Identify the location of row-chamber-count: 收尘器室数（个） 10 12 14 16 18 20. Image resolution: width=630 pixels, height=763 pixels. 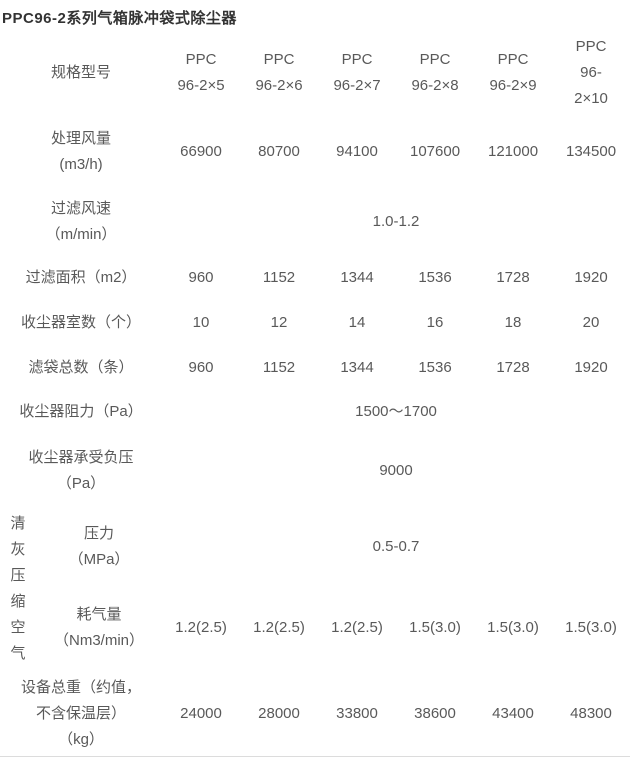
(315, 322).